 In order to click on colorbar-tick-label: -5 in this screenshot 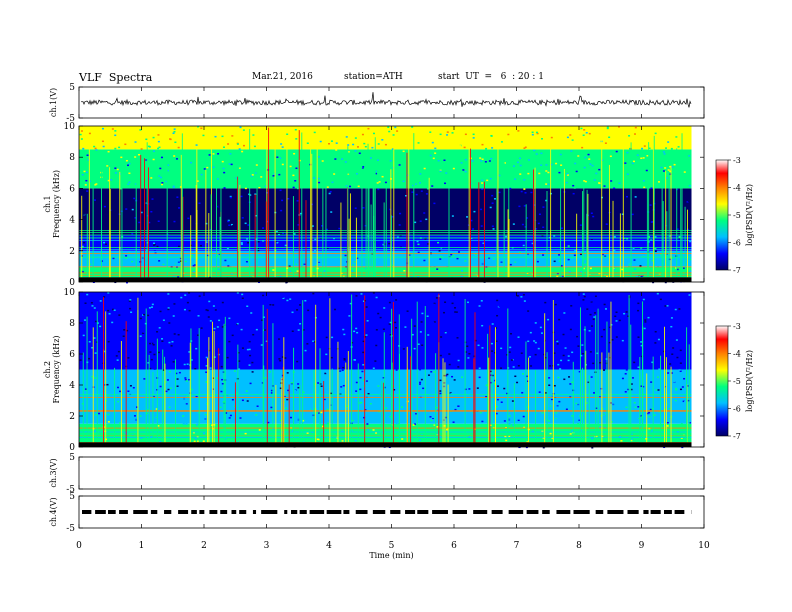, I will do `click(737, 215)`.